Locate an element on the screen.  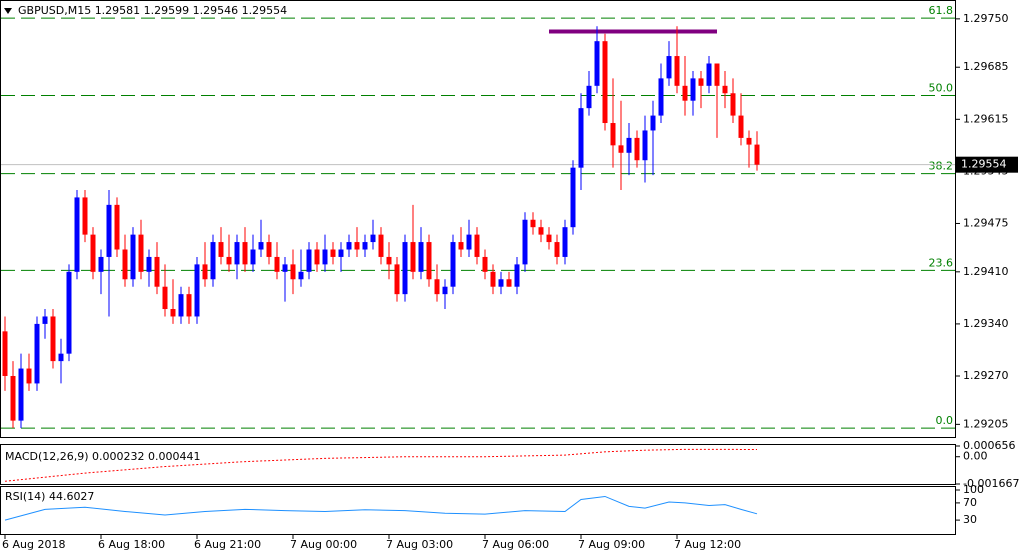
y-tick-label: 100 is located at coordinates (973, 489).